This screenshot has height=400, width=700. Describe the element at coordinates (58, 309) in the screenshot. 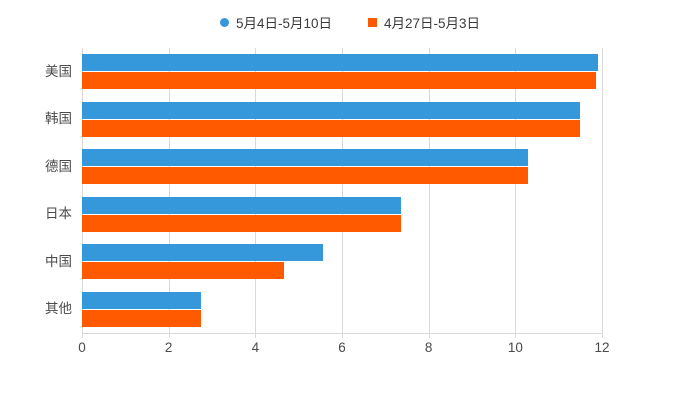

I see `y-tick-label: 其他` at that location.